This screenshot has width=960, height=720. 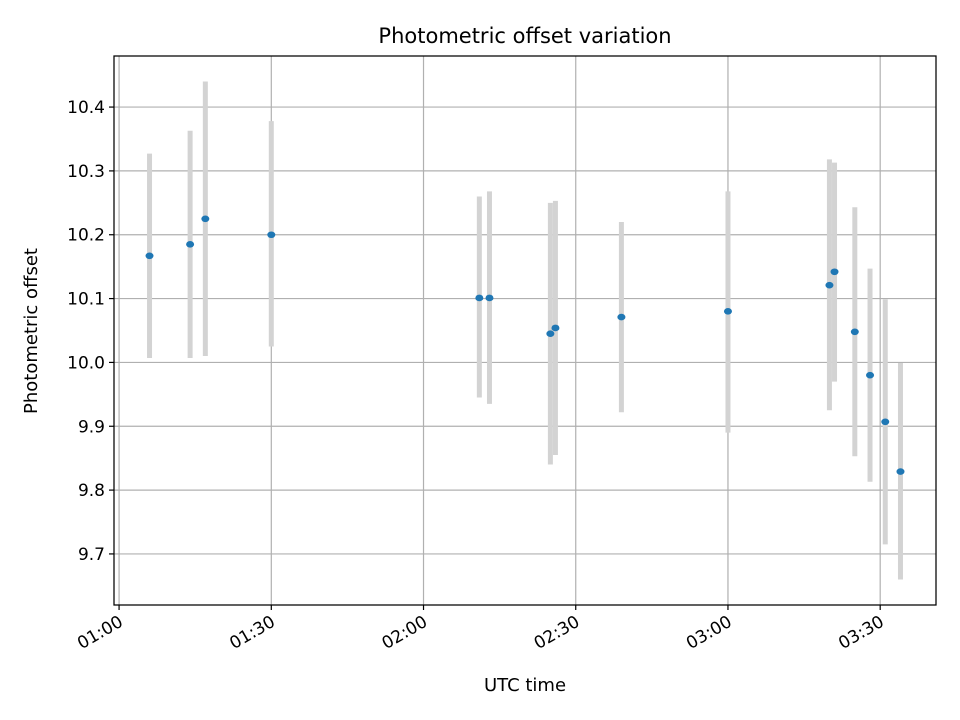 I want to click on y-tick-label: 9.8, so click(x=91, y=491).